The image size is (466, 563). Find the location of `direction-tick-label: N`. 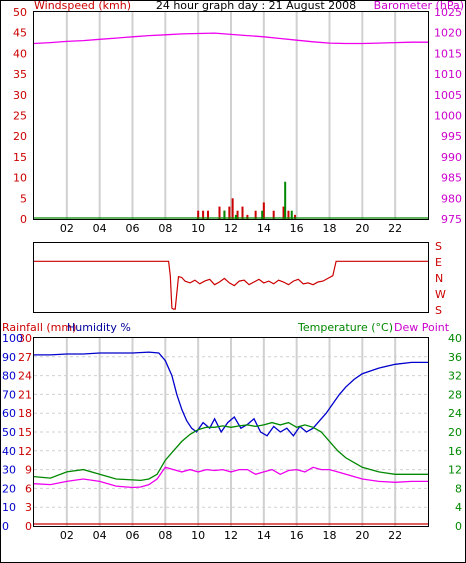

direction-tick-label: N is located at coordinates (439, 278).